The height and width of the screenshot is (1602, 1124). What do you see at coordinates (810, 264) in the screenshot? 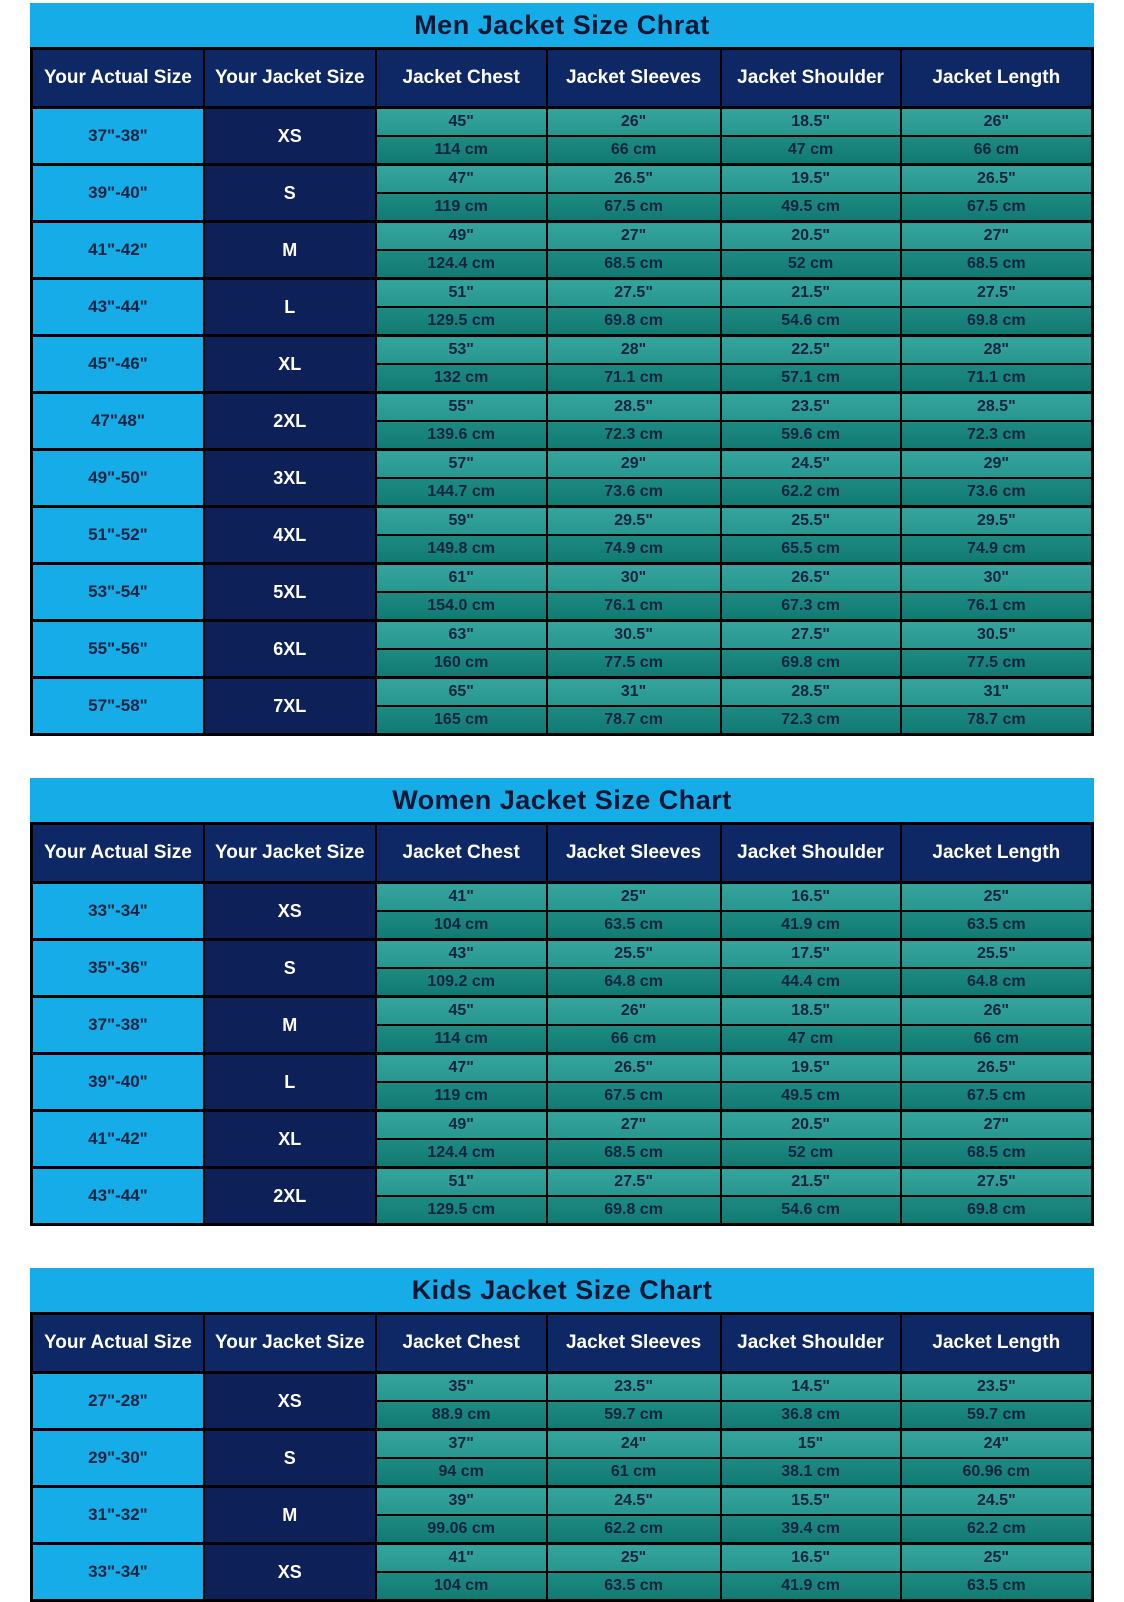
I see `measurement-cm-cell: 52 cm` at bounding box center [810, 264].